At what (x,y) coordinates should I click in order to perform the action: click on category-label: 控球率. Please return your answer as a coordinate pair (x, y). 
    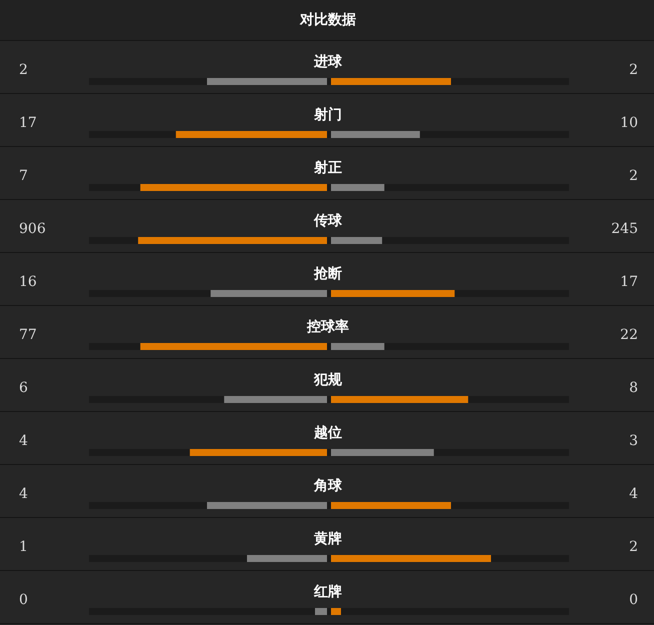
    Looking at the image, I should click on (327, 326).